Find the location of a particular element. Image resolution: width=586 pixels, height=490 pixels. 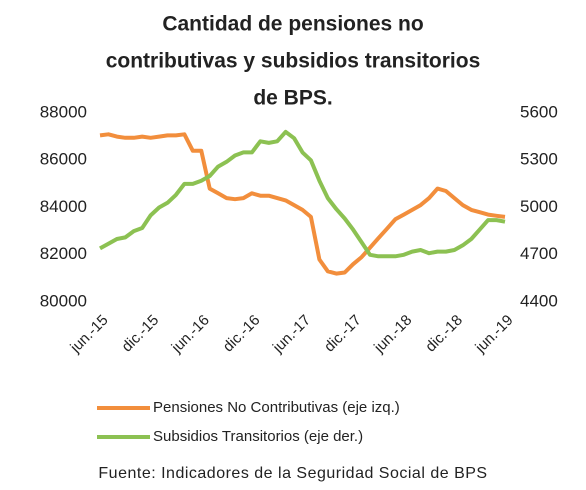

y-tick-label: 84000 is located at coordinates (63, 206).